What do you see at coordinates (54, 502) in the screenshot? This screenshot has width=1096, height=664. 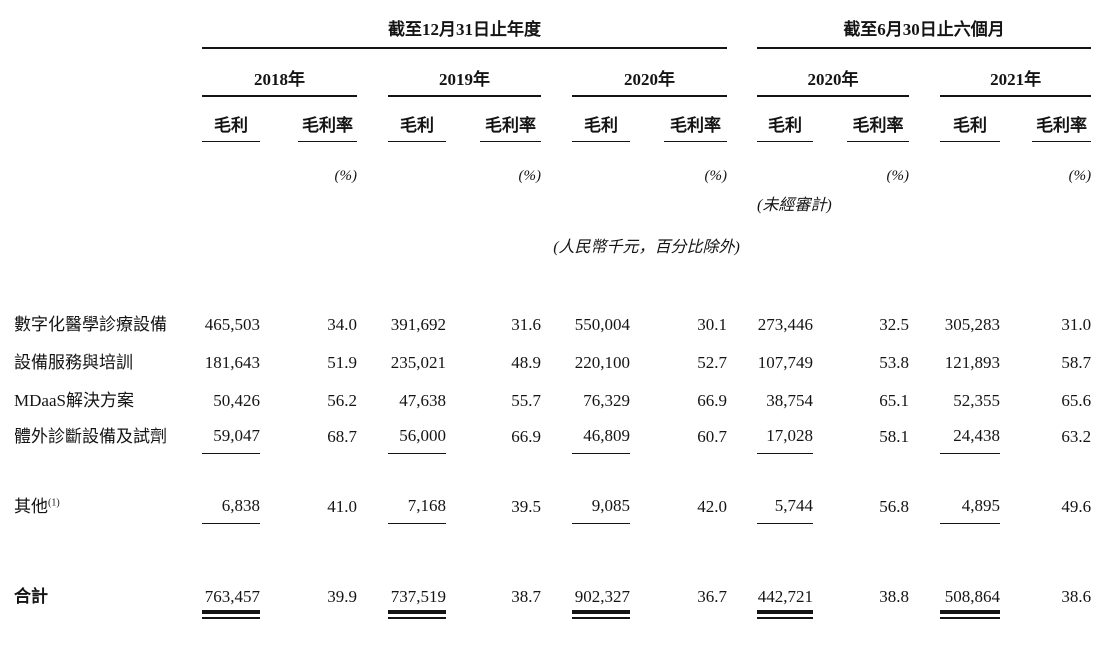 I see `footnote-marker: (1)` at bounding box center [54, 502].